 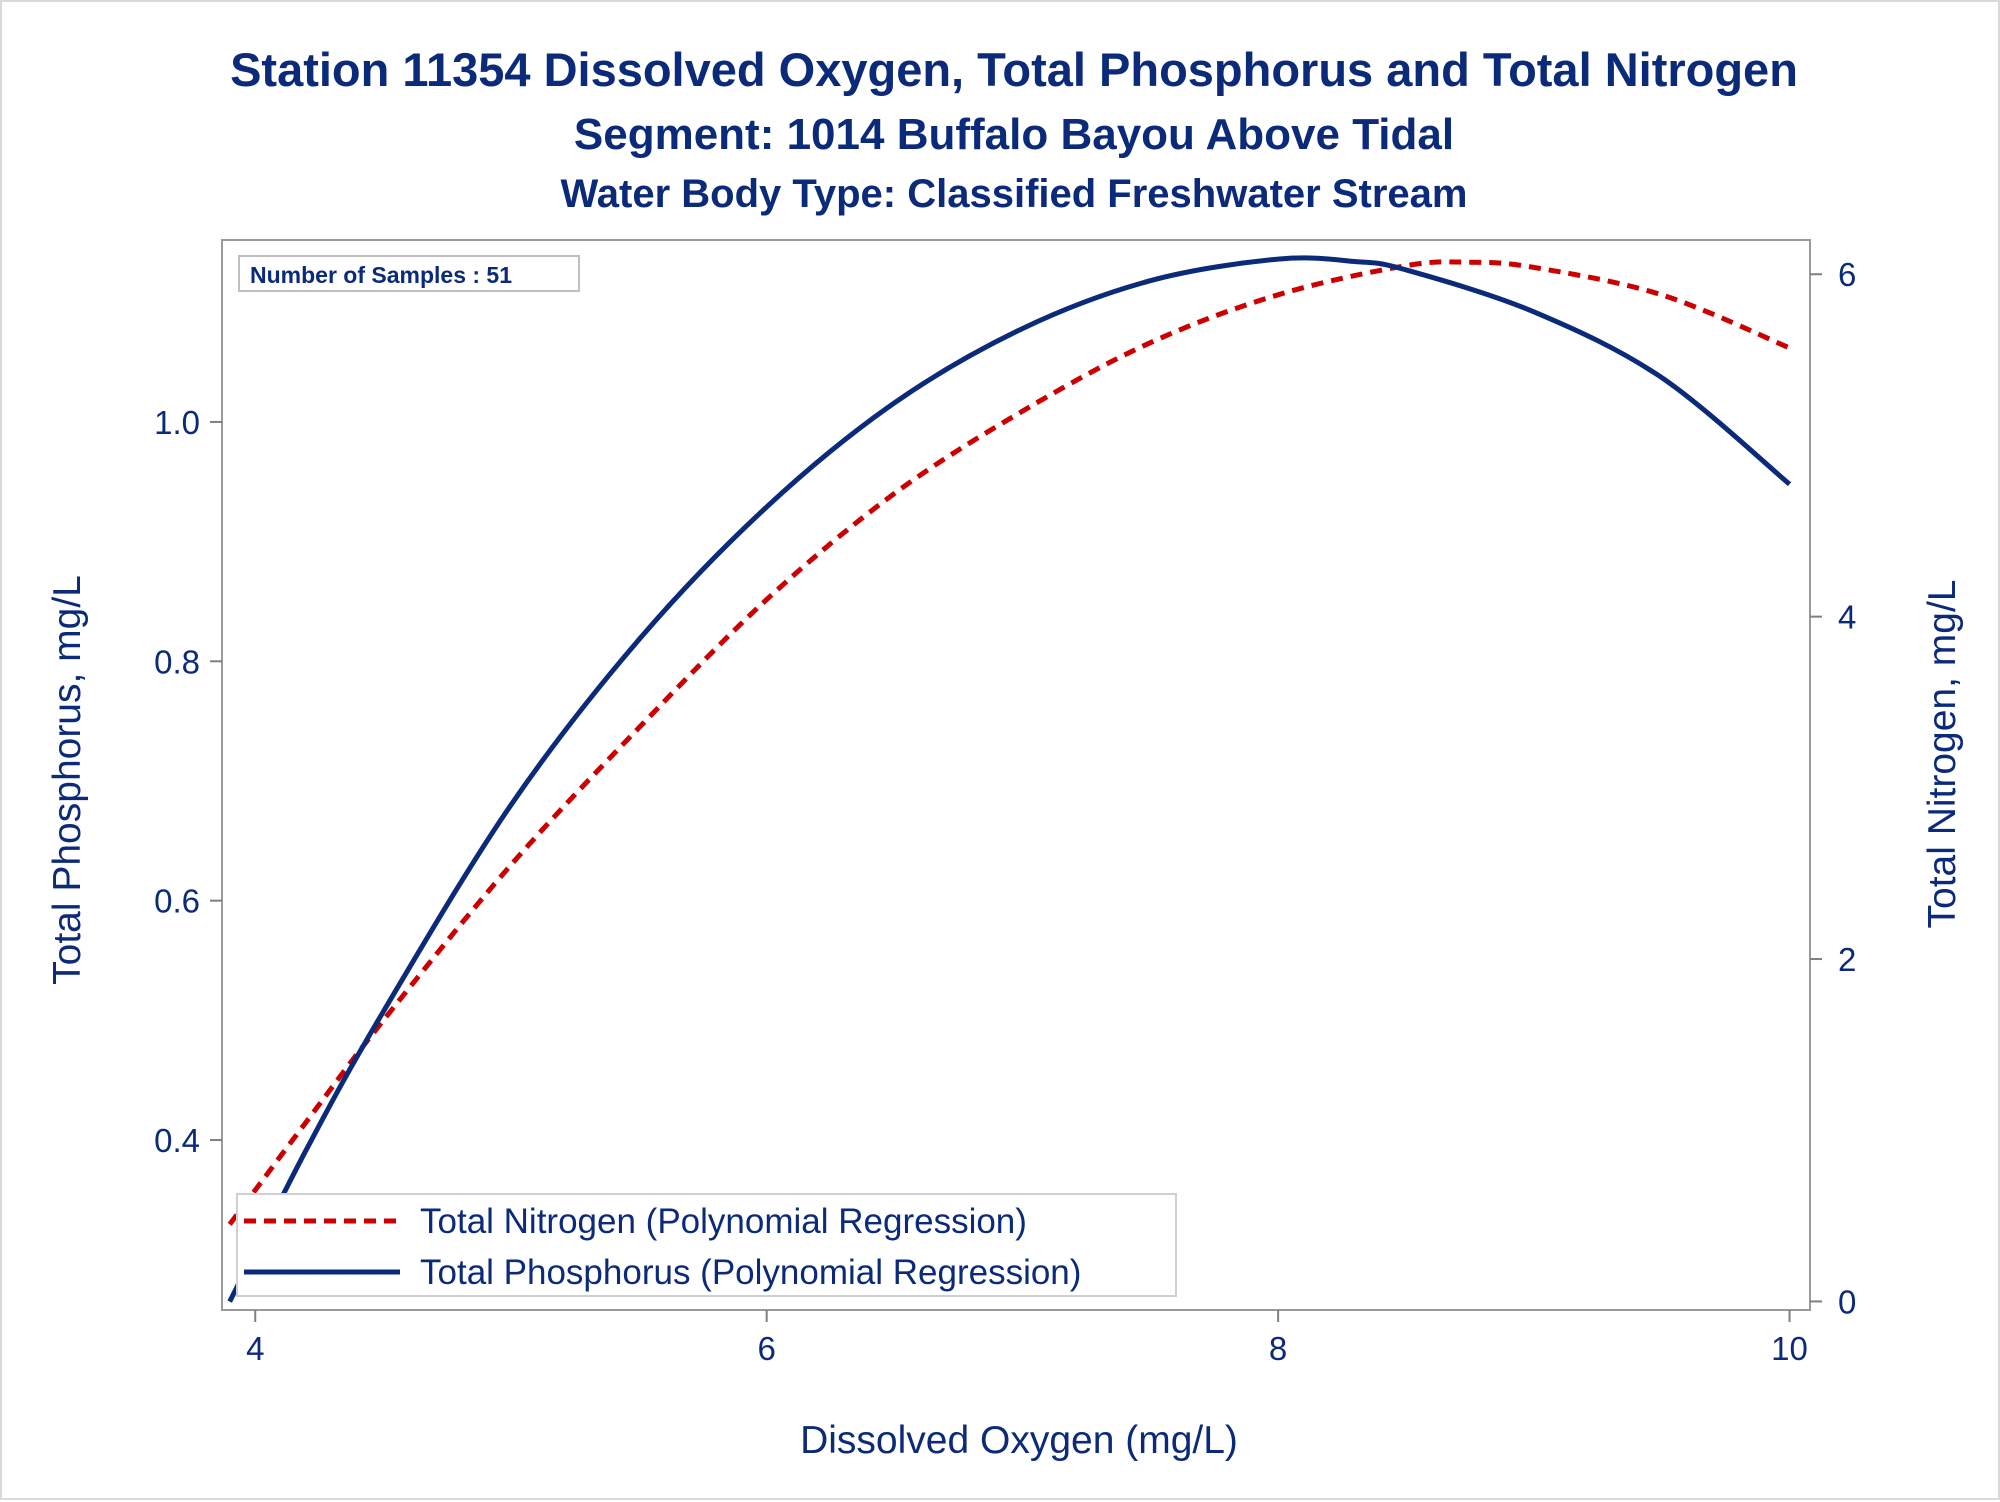 I want to click on legend-label-nitrogen: Total Nitrogen (Polynomial Regression), so click(x=723, y=1221).